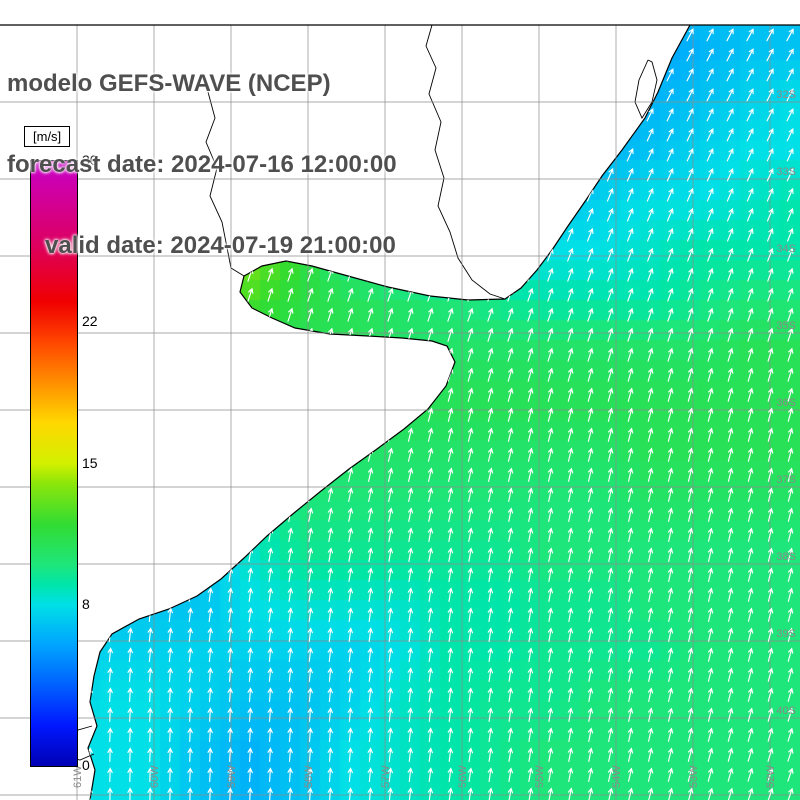 The image size is (800, 800). Describe the element at coordinates (78, 776) in the screenshot. I see `lon-label: 61W` at that location.